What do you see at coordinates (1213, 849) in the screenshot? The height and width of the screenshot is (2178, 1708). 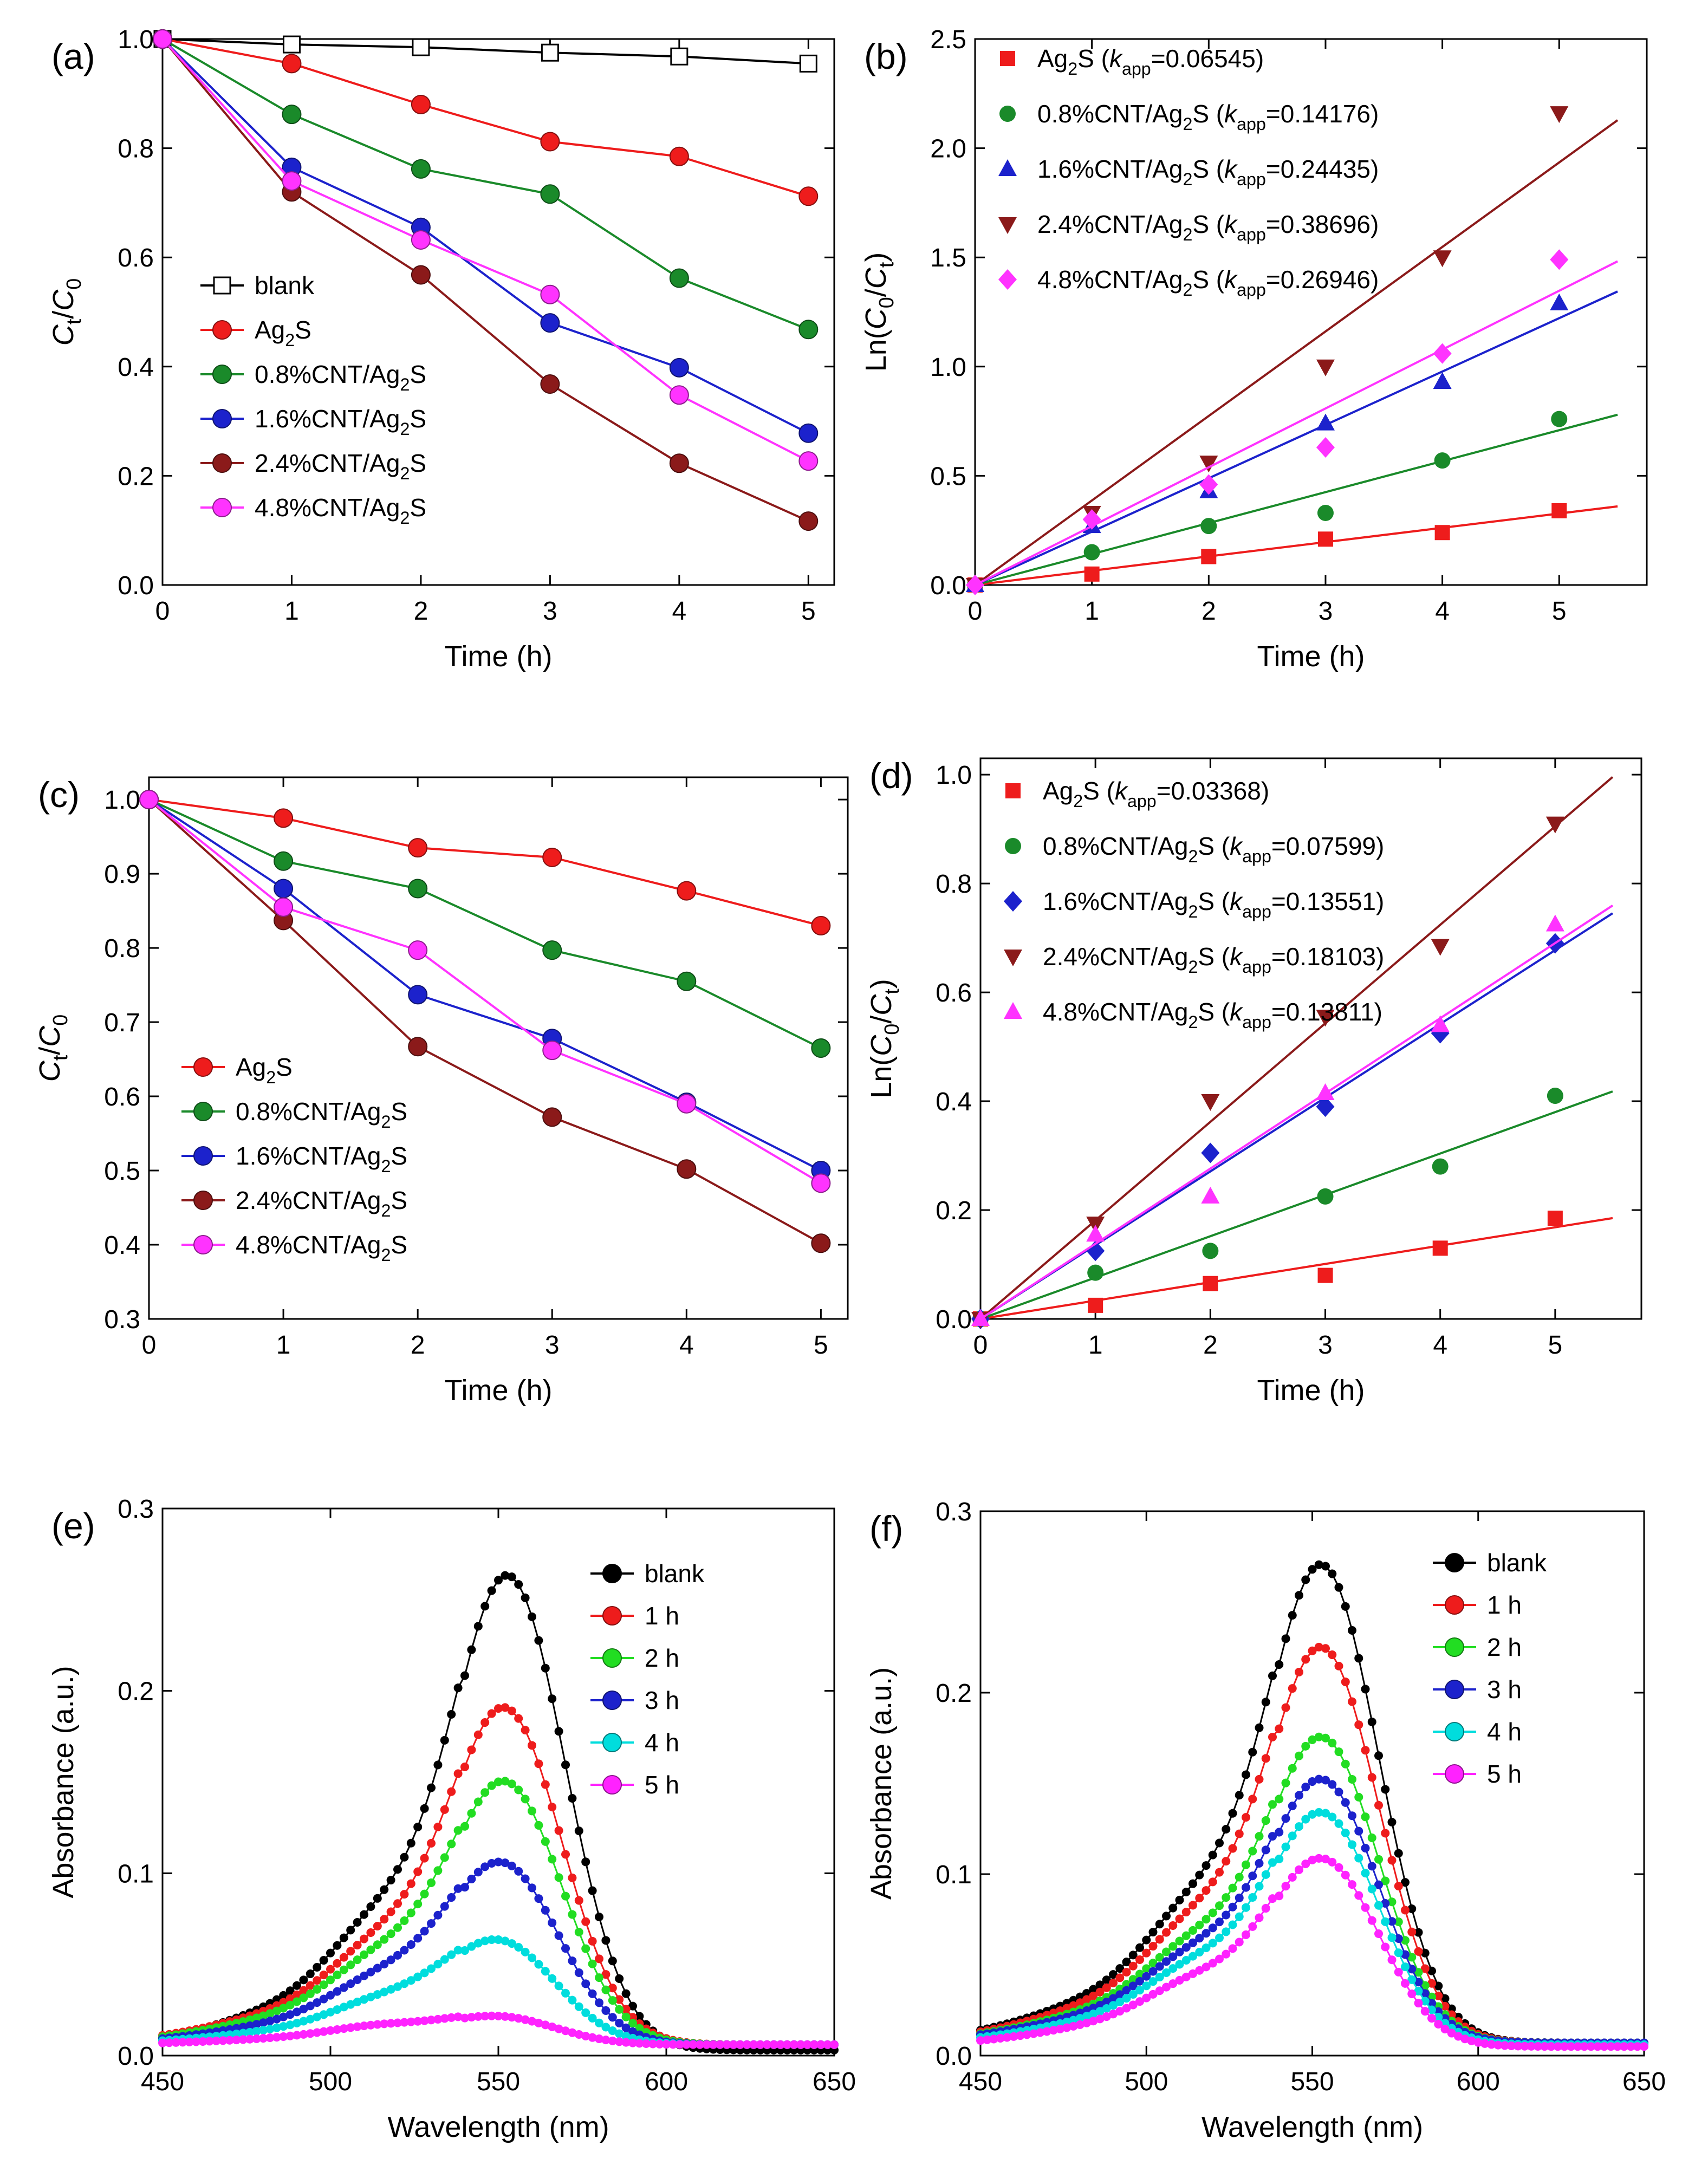 I see `legend-label: 0.8%CNT/Ag2S (kapp=0.07599)` at bounding box center [1213, 849].